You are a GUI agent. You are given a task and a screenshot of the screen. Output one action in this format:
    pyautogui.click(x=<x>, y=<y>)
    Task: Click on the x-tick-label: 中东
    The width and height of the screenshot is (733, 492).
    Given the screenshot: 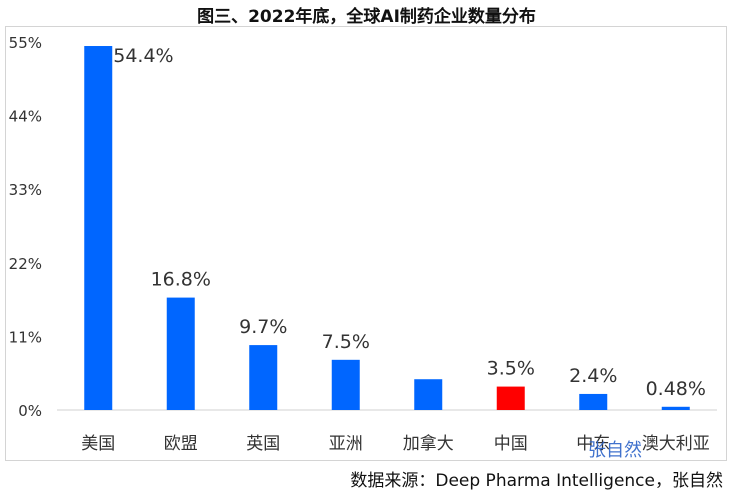 What is the action you would take?
    pyautogui.click(x=593, y=444)
    